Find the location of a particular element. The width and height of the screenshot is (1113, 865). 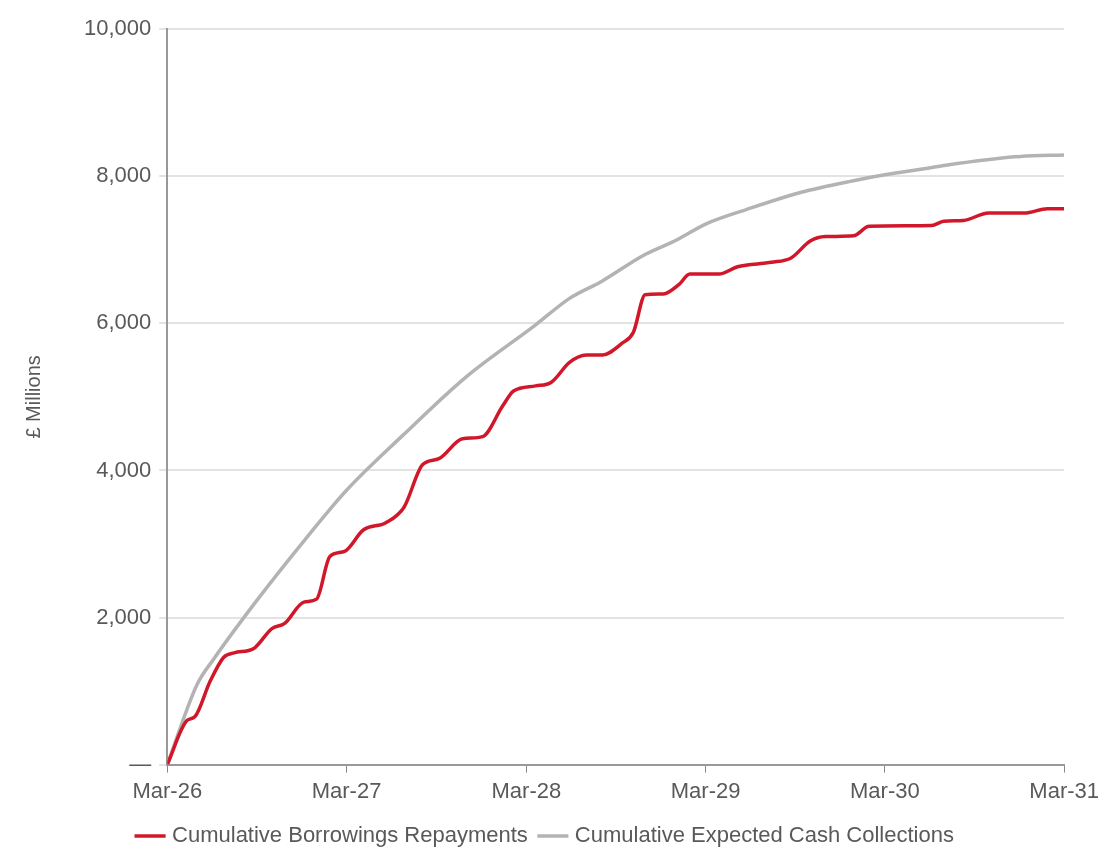

x-tick-label: Mar-28 is located at coordinates (526, 790).